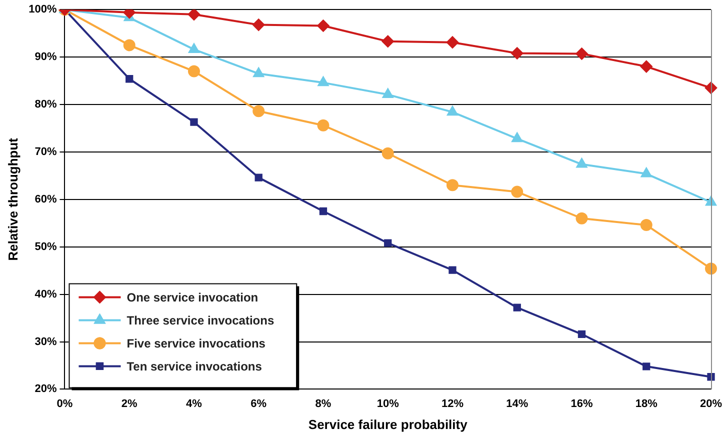 This screenshot has width=725, height=439. I want to click on x-tick-label: 4%, so click(194, 404).